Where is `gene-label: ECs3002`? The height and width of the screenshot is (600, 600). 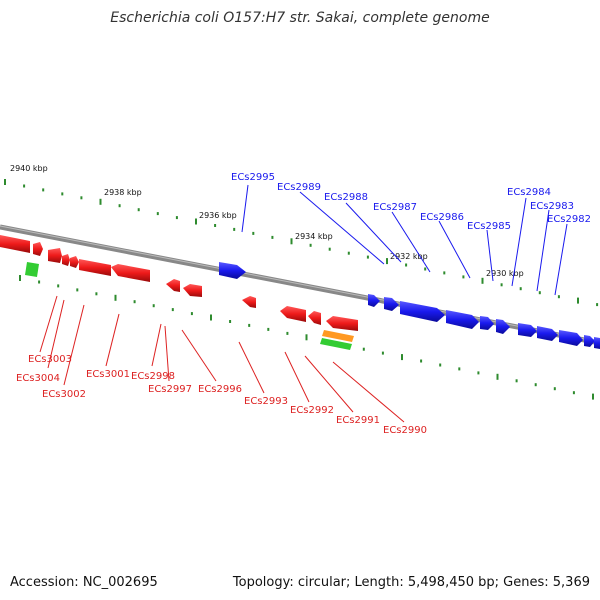 gene-label: ECs3002 is located at coordinates (64, 394).